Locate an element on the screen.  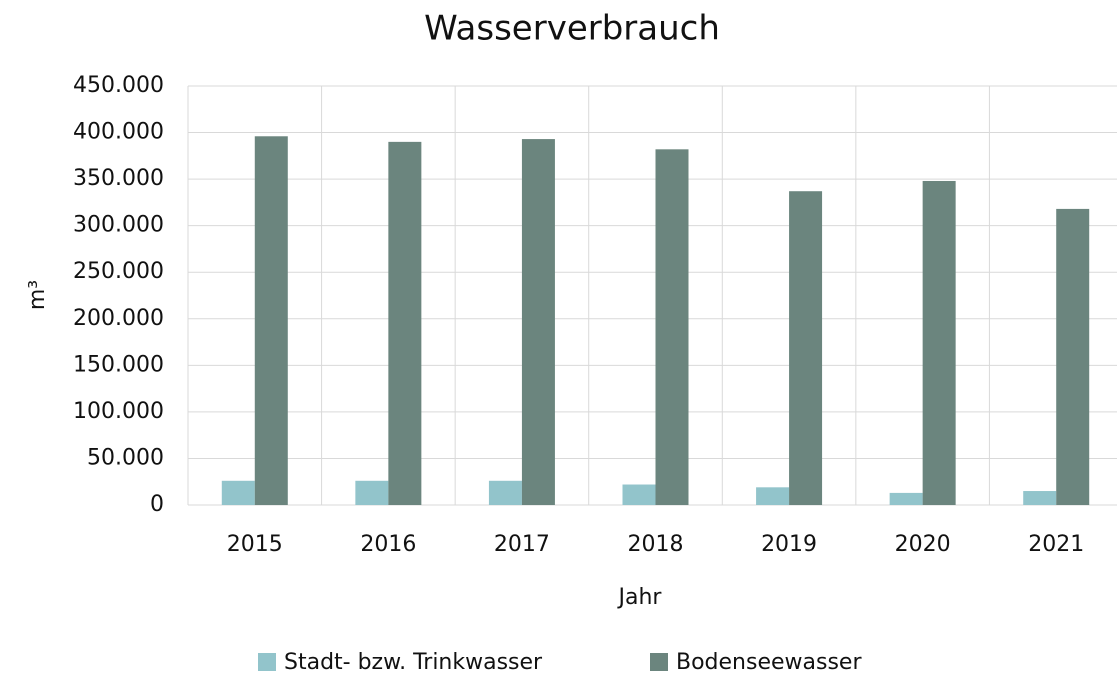
x-axis-label: Jahr is located at coordinates (640, 597).